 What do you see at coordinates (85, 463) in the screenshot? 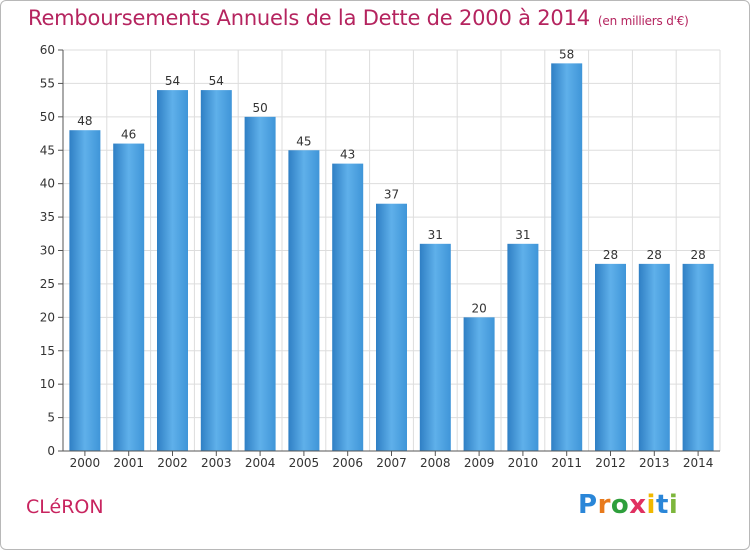
I see `x-tick-label: 2000` at bounding box center [85, 463].